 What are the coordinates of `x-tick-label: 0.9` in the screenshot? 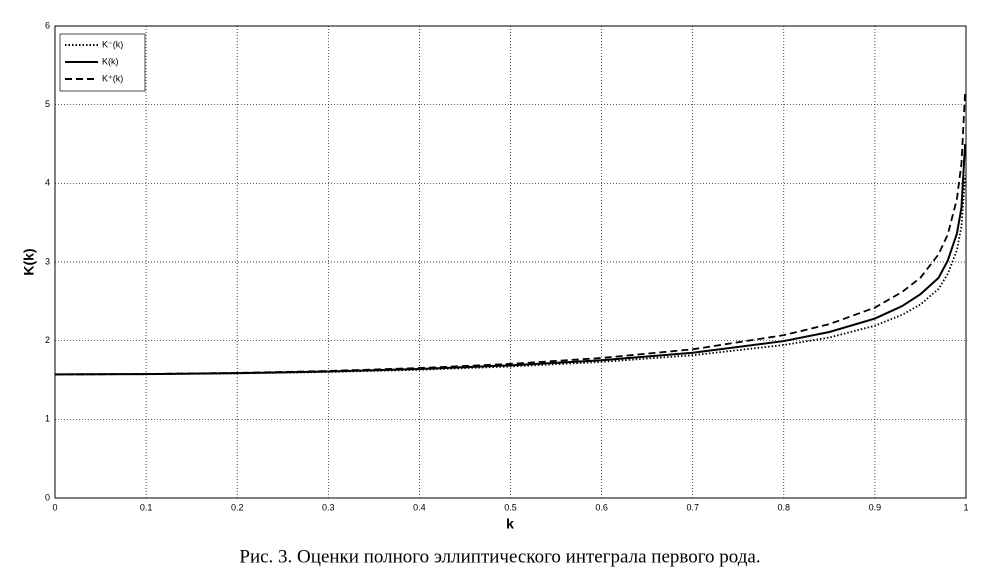 It's located at (875, 507).